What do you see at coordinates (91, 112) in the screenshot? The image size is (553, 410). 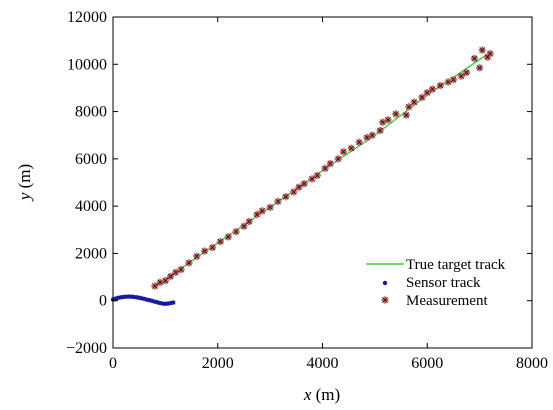 I see `y-tick-label: 8000` at bounding box center [91, 112].